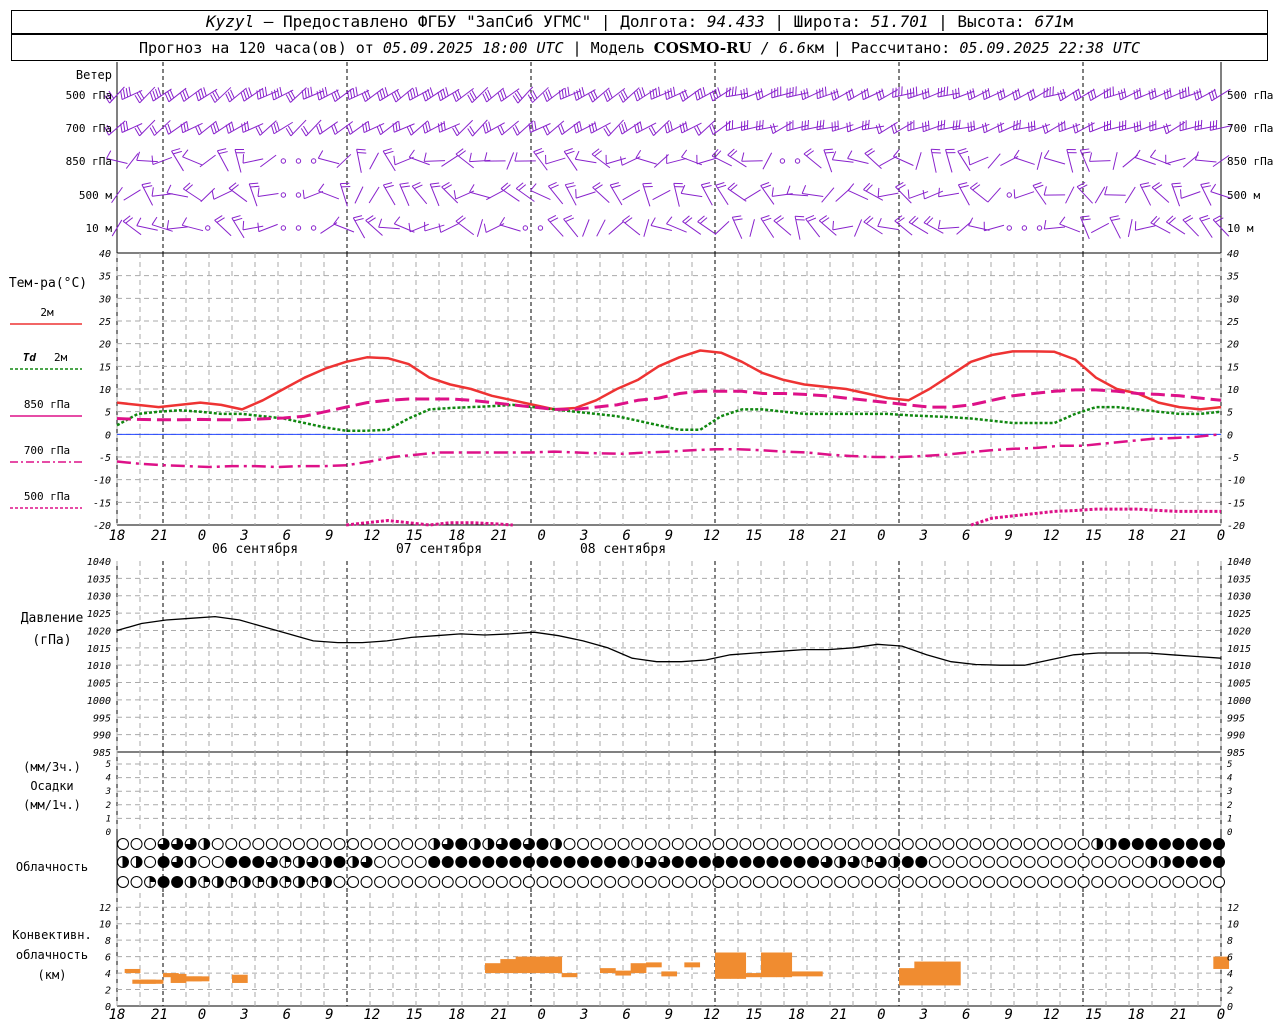  I want to click on hour-tick-label: 0, so click(541, 1015).